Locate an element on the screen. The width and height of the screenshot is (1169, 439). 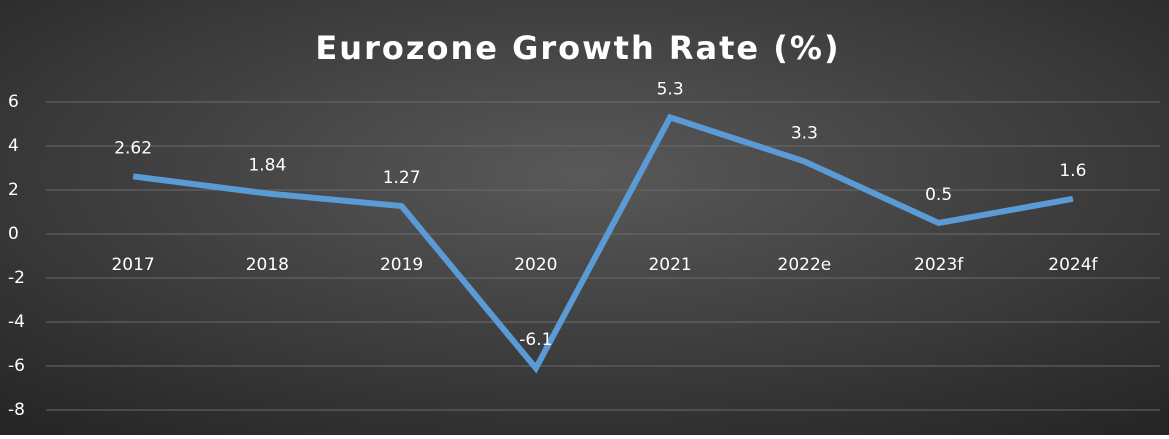
y-tick-label: 6 is located at coordinates (13, 102).